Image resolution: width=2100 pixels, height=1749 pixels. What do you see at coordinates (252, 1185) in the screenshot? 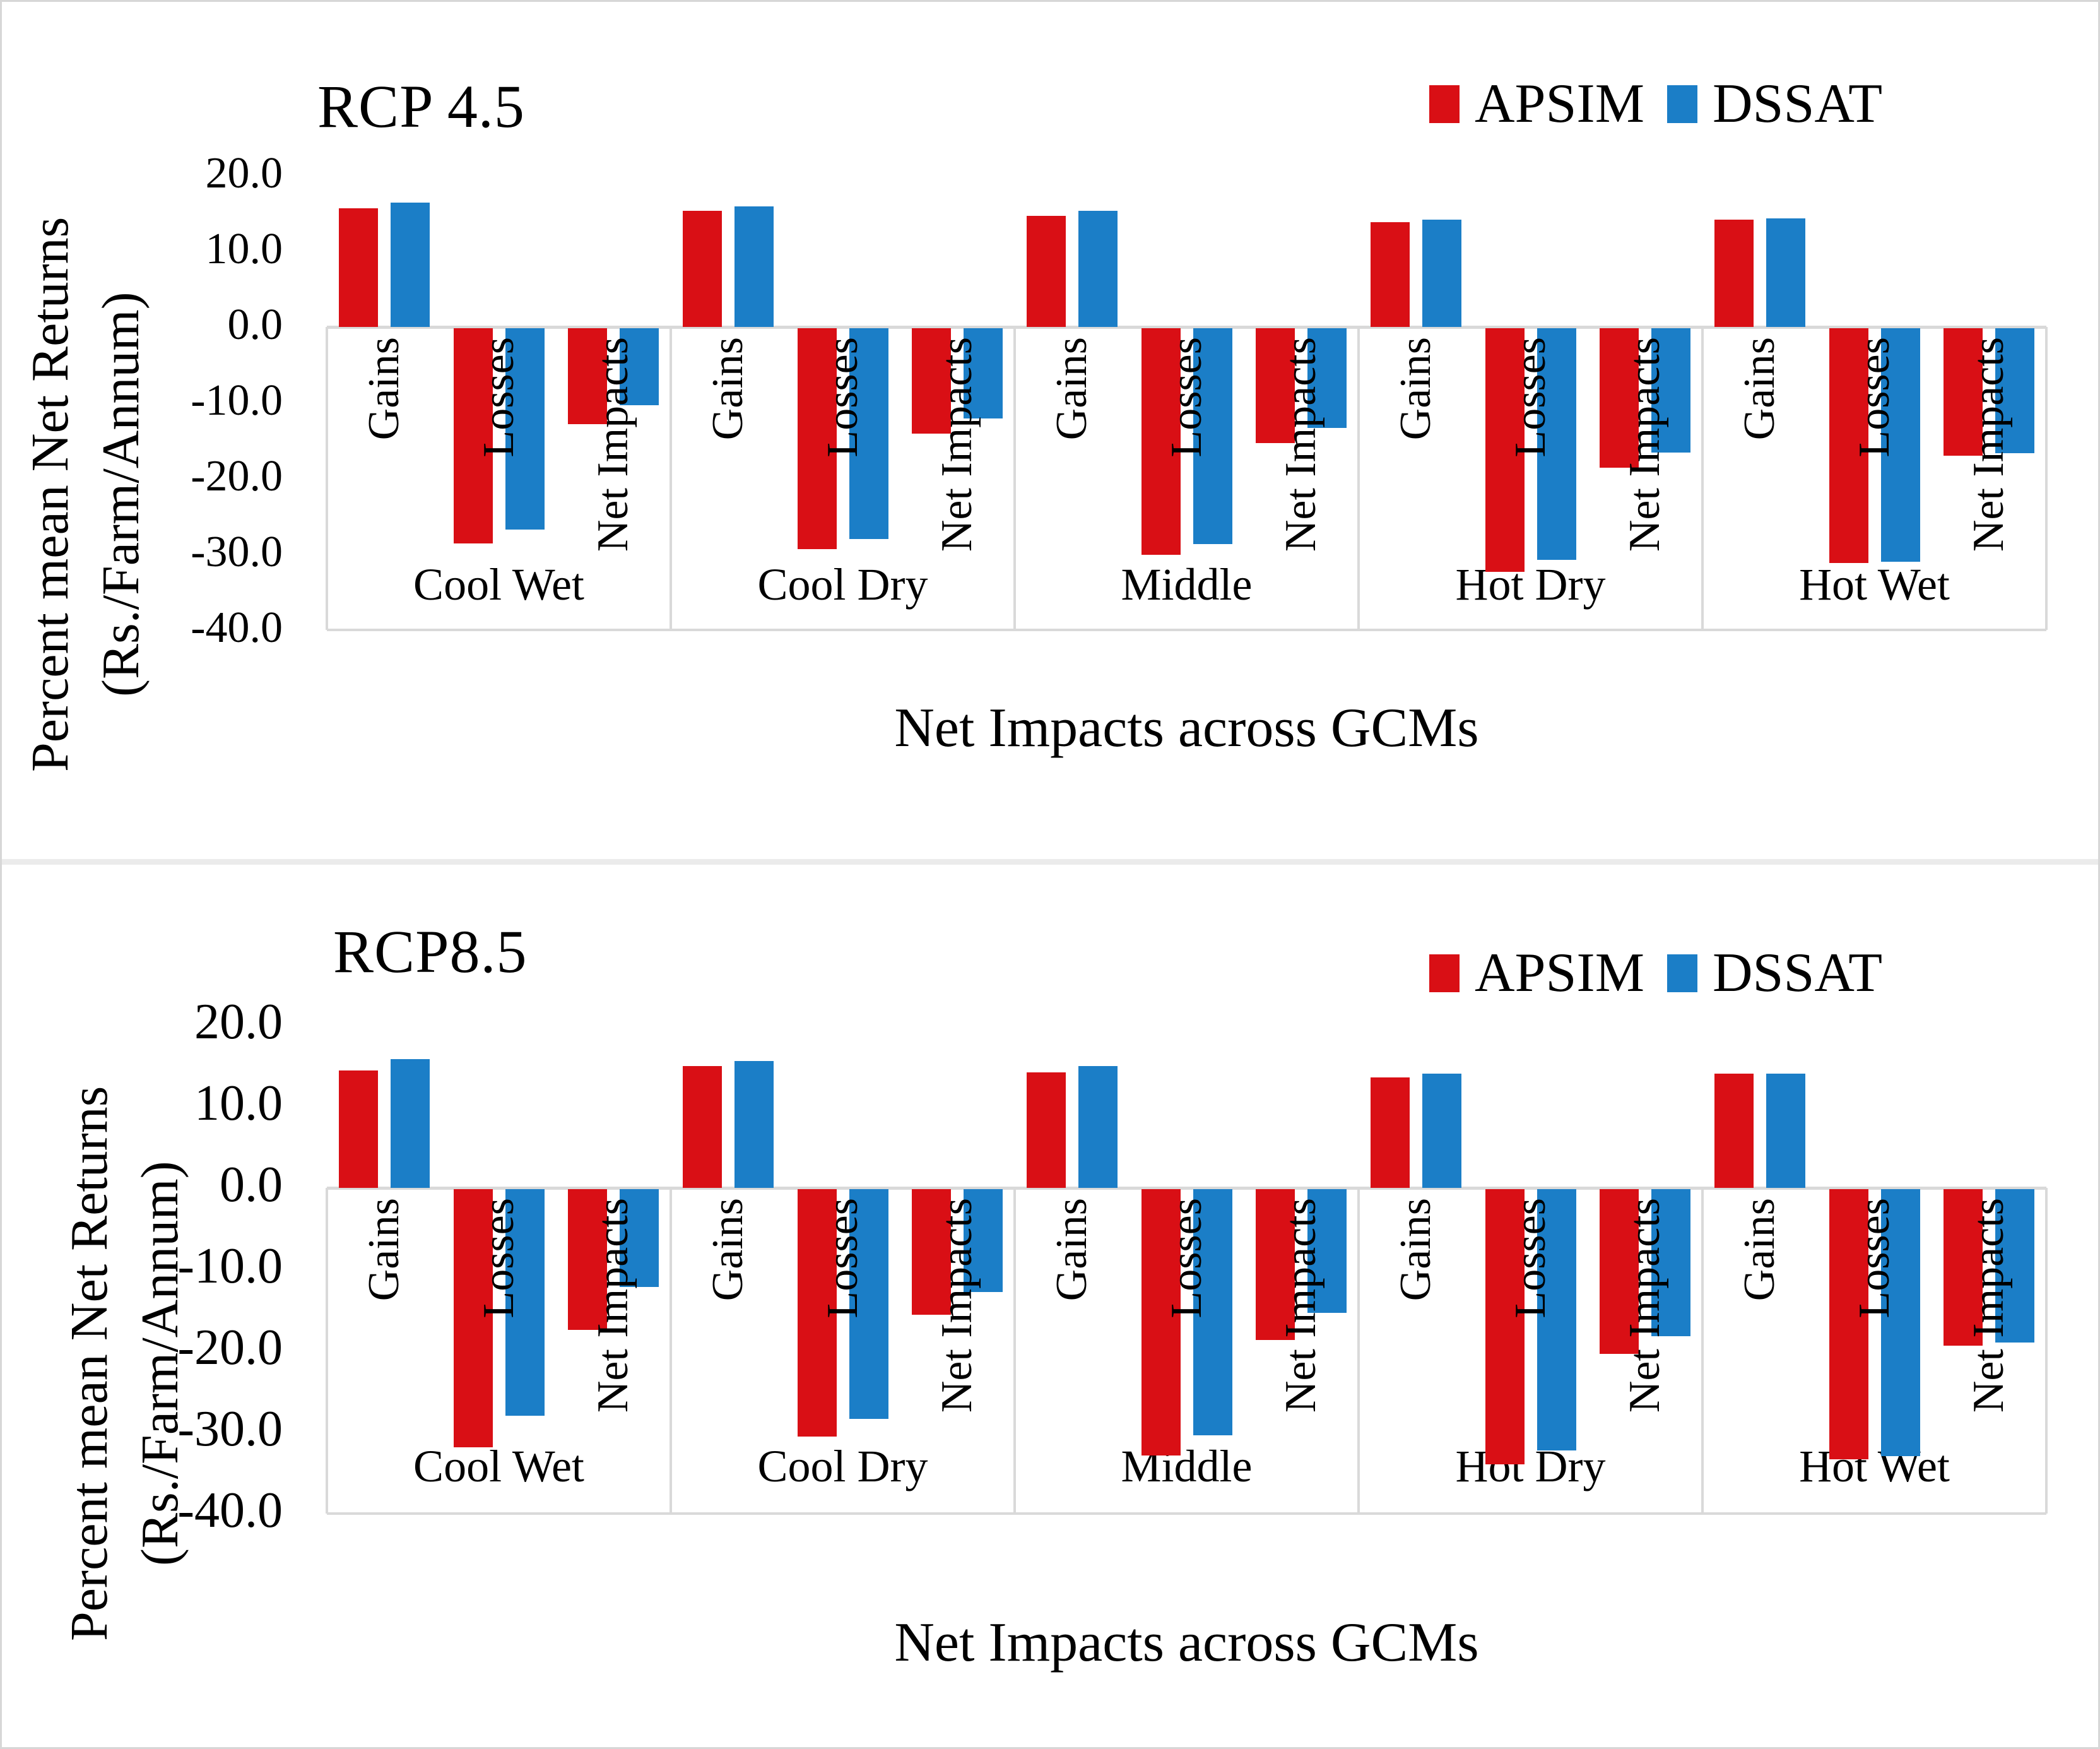
I see `y-tick-label: 0.0` at bounding box center [252, 1185].